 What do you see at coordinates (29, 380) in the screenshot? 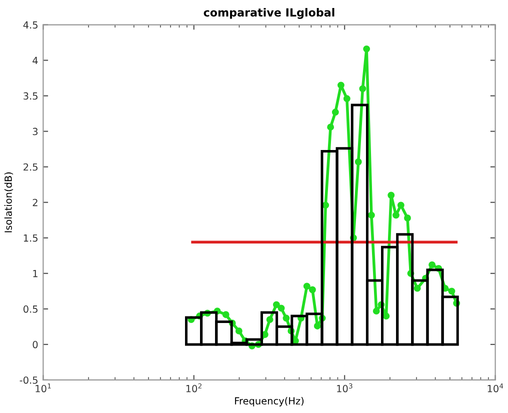
I see `y-tick-label: -0.5` at bounding box center [29, 380].